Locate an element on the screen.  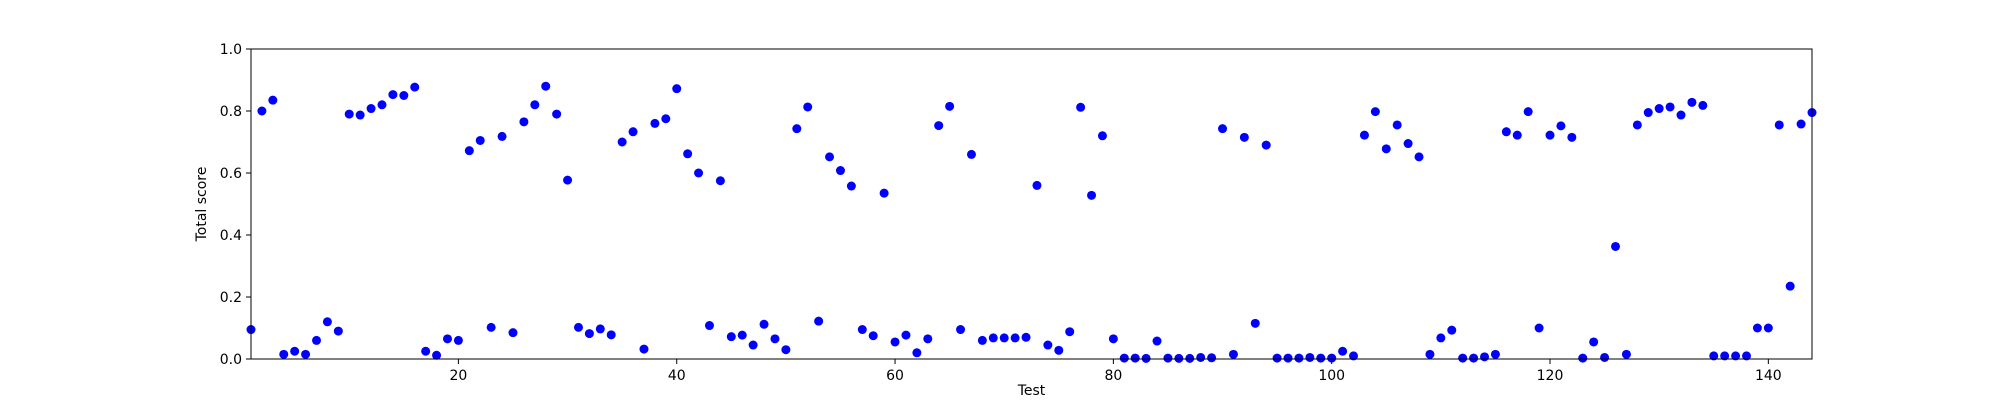
x-tick-label: 120 is located at coordinates (1550, 376).